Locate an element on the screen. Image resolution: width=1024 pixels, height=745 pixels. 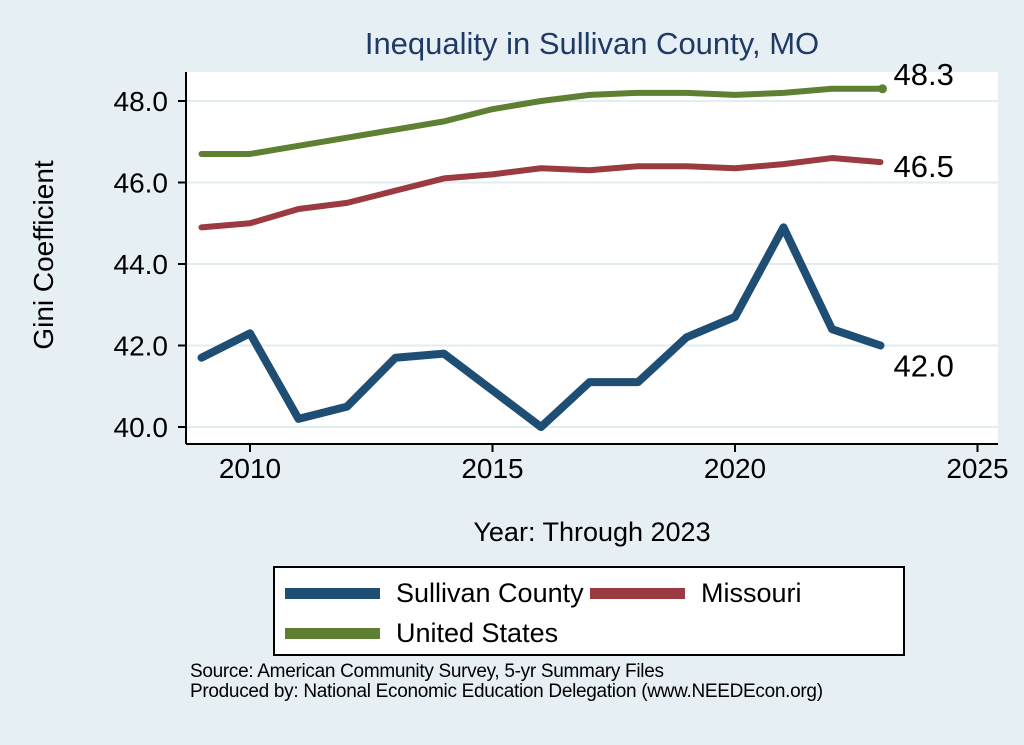
series-end-marker is located at coordinates (882, 89).